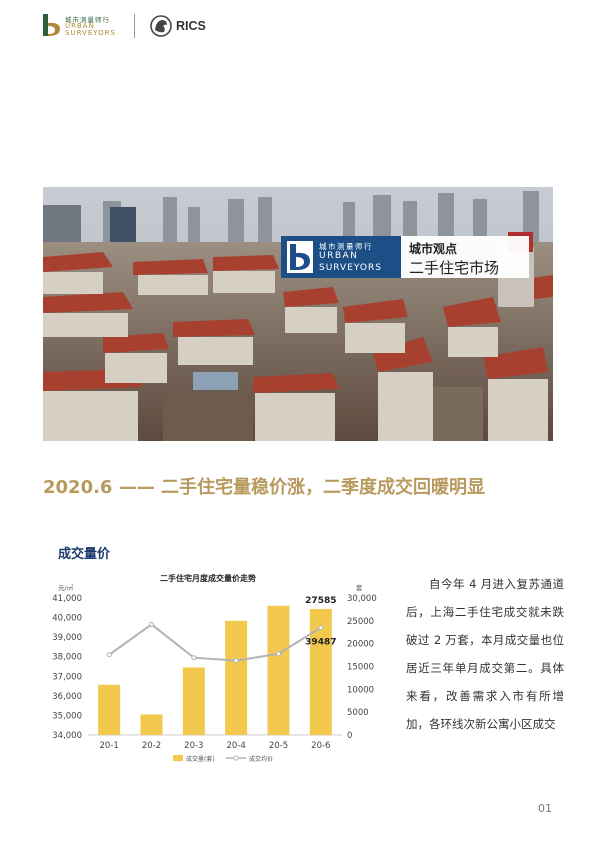  I want to click on price-points, so click(215, 642).